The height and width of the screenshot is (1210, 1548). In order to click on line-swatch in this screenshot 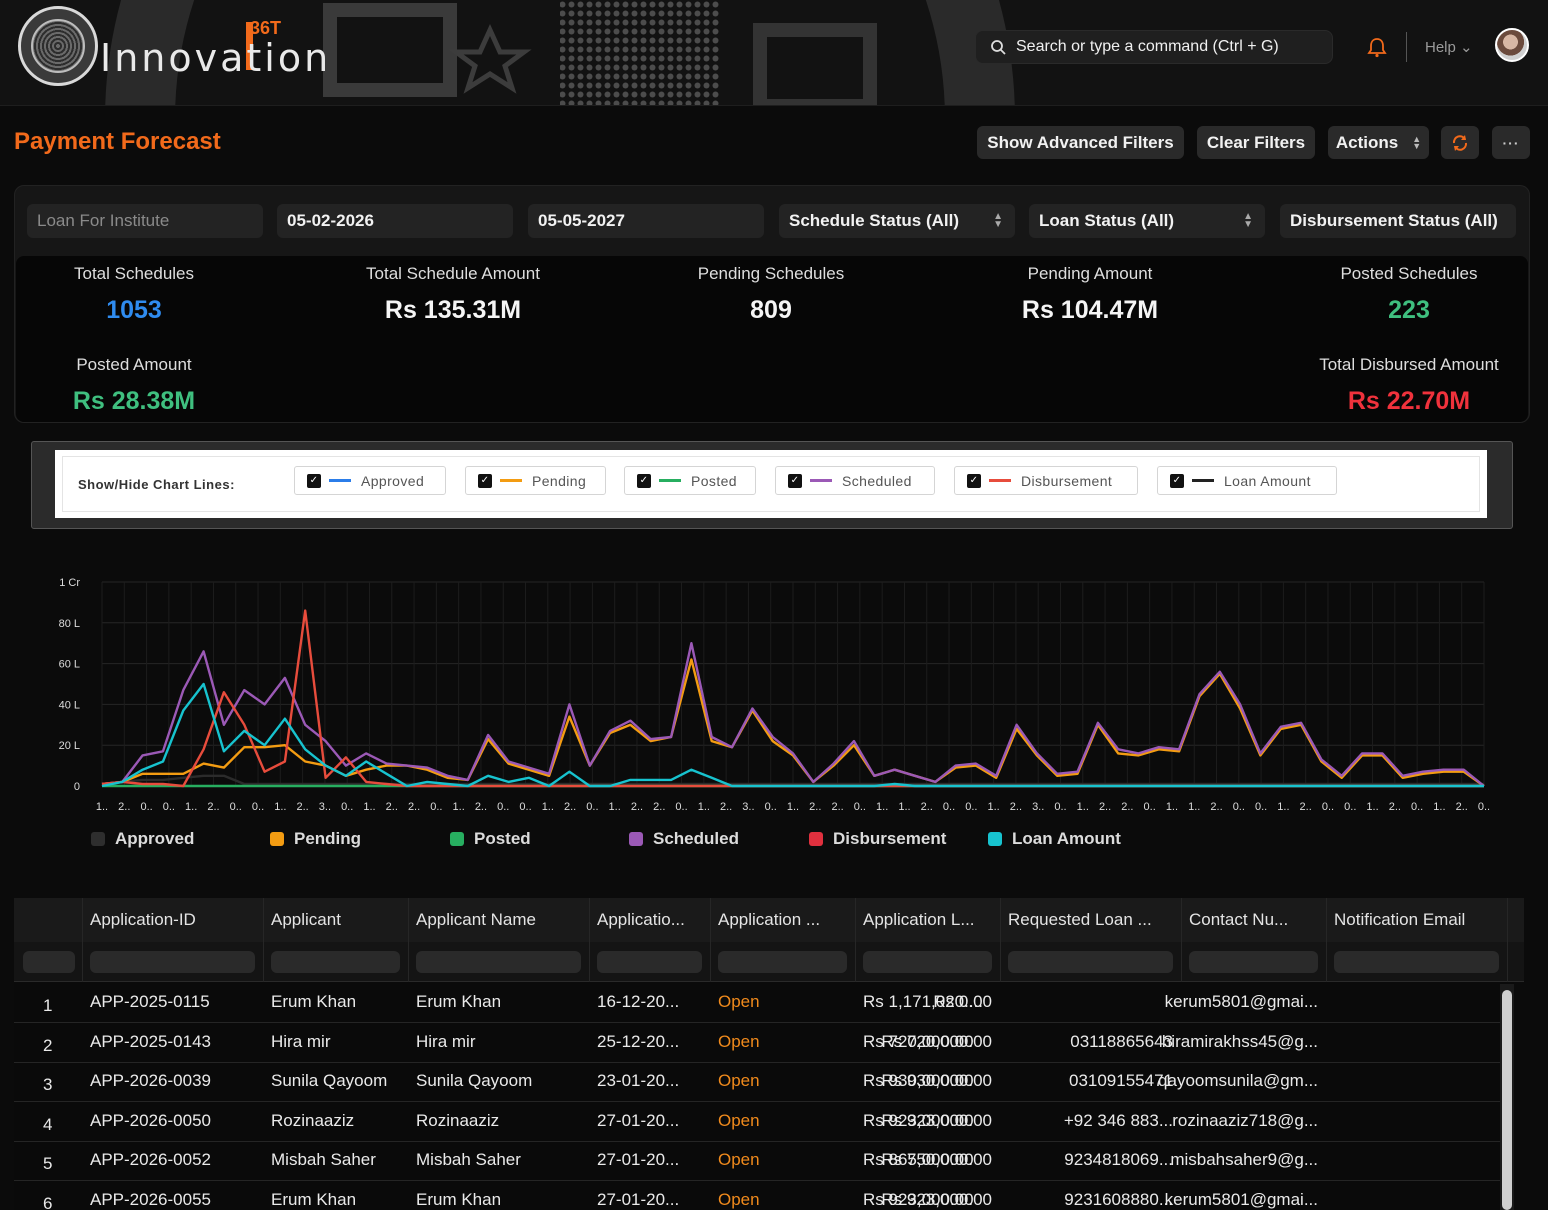, I will do `click(821, 480)`.